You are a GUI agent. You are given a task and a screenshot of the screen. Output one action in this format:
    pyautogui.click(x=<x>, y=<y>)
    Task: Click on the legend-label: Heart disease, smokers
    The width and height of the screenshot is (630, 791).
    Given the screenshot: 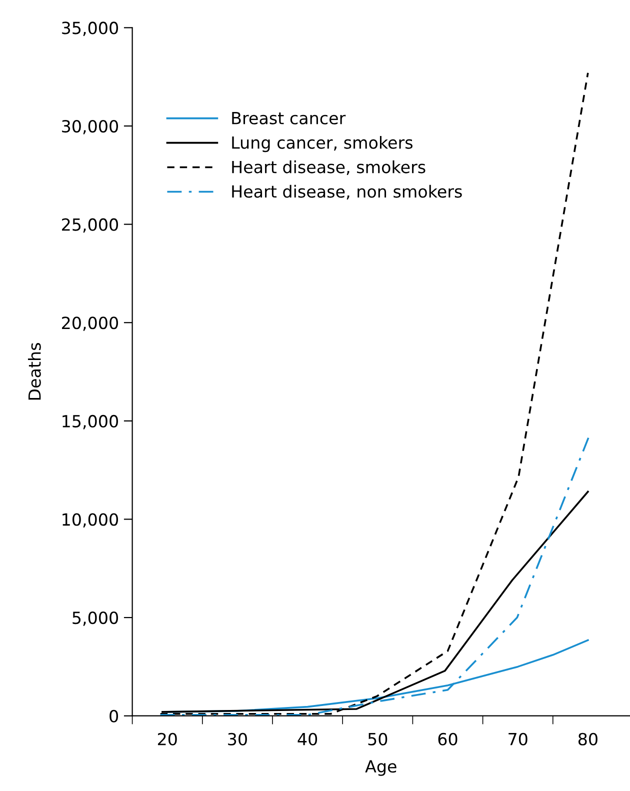 What is the action you would take?
    pyautogui.click(x=329, y=168)
    